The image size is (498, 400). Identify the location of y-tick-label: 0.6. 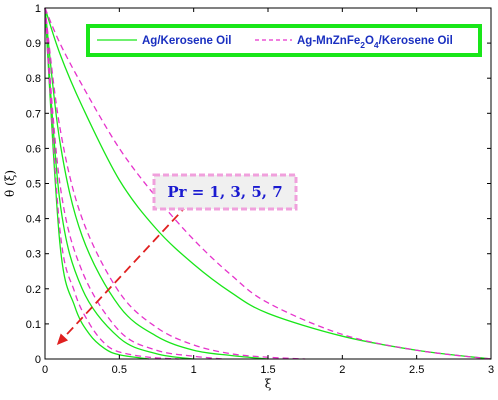
(33, 149).